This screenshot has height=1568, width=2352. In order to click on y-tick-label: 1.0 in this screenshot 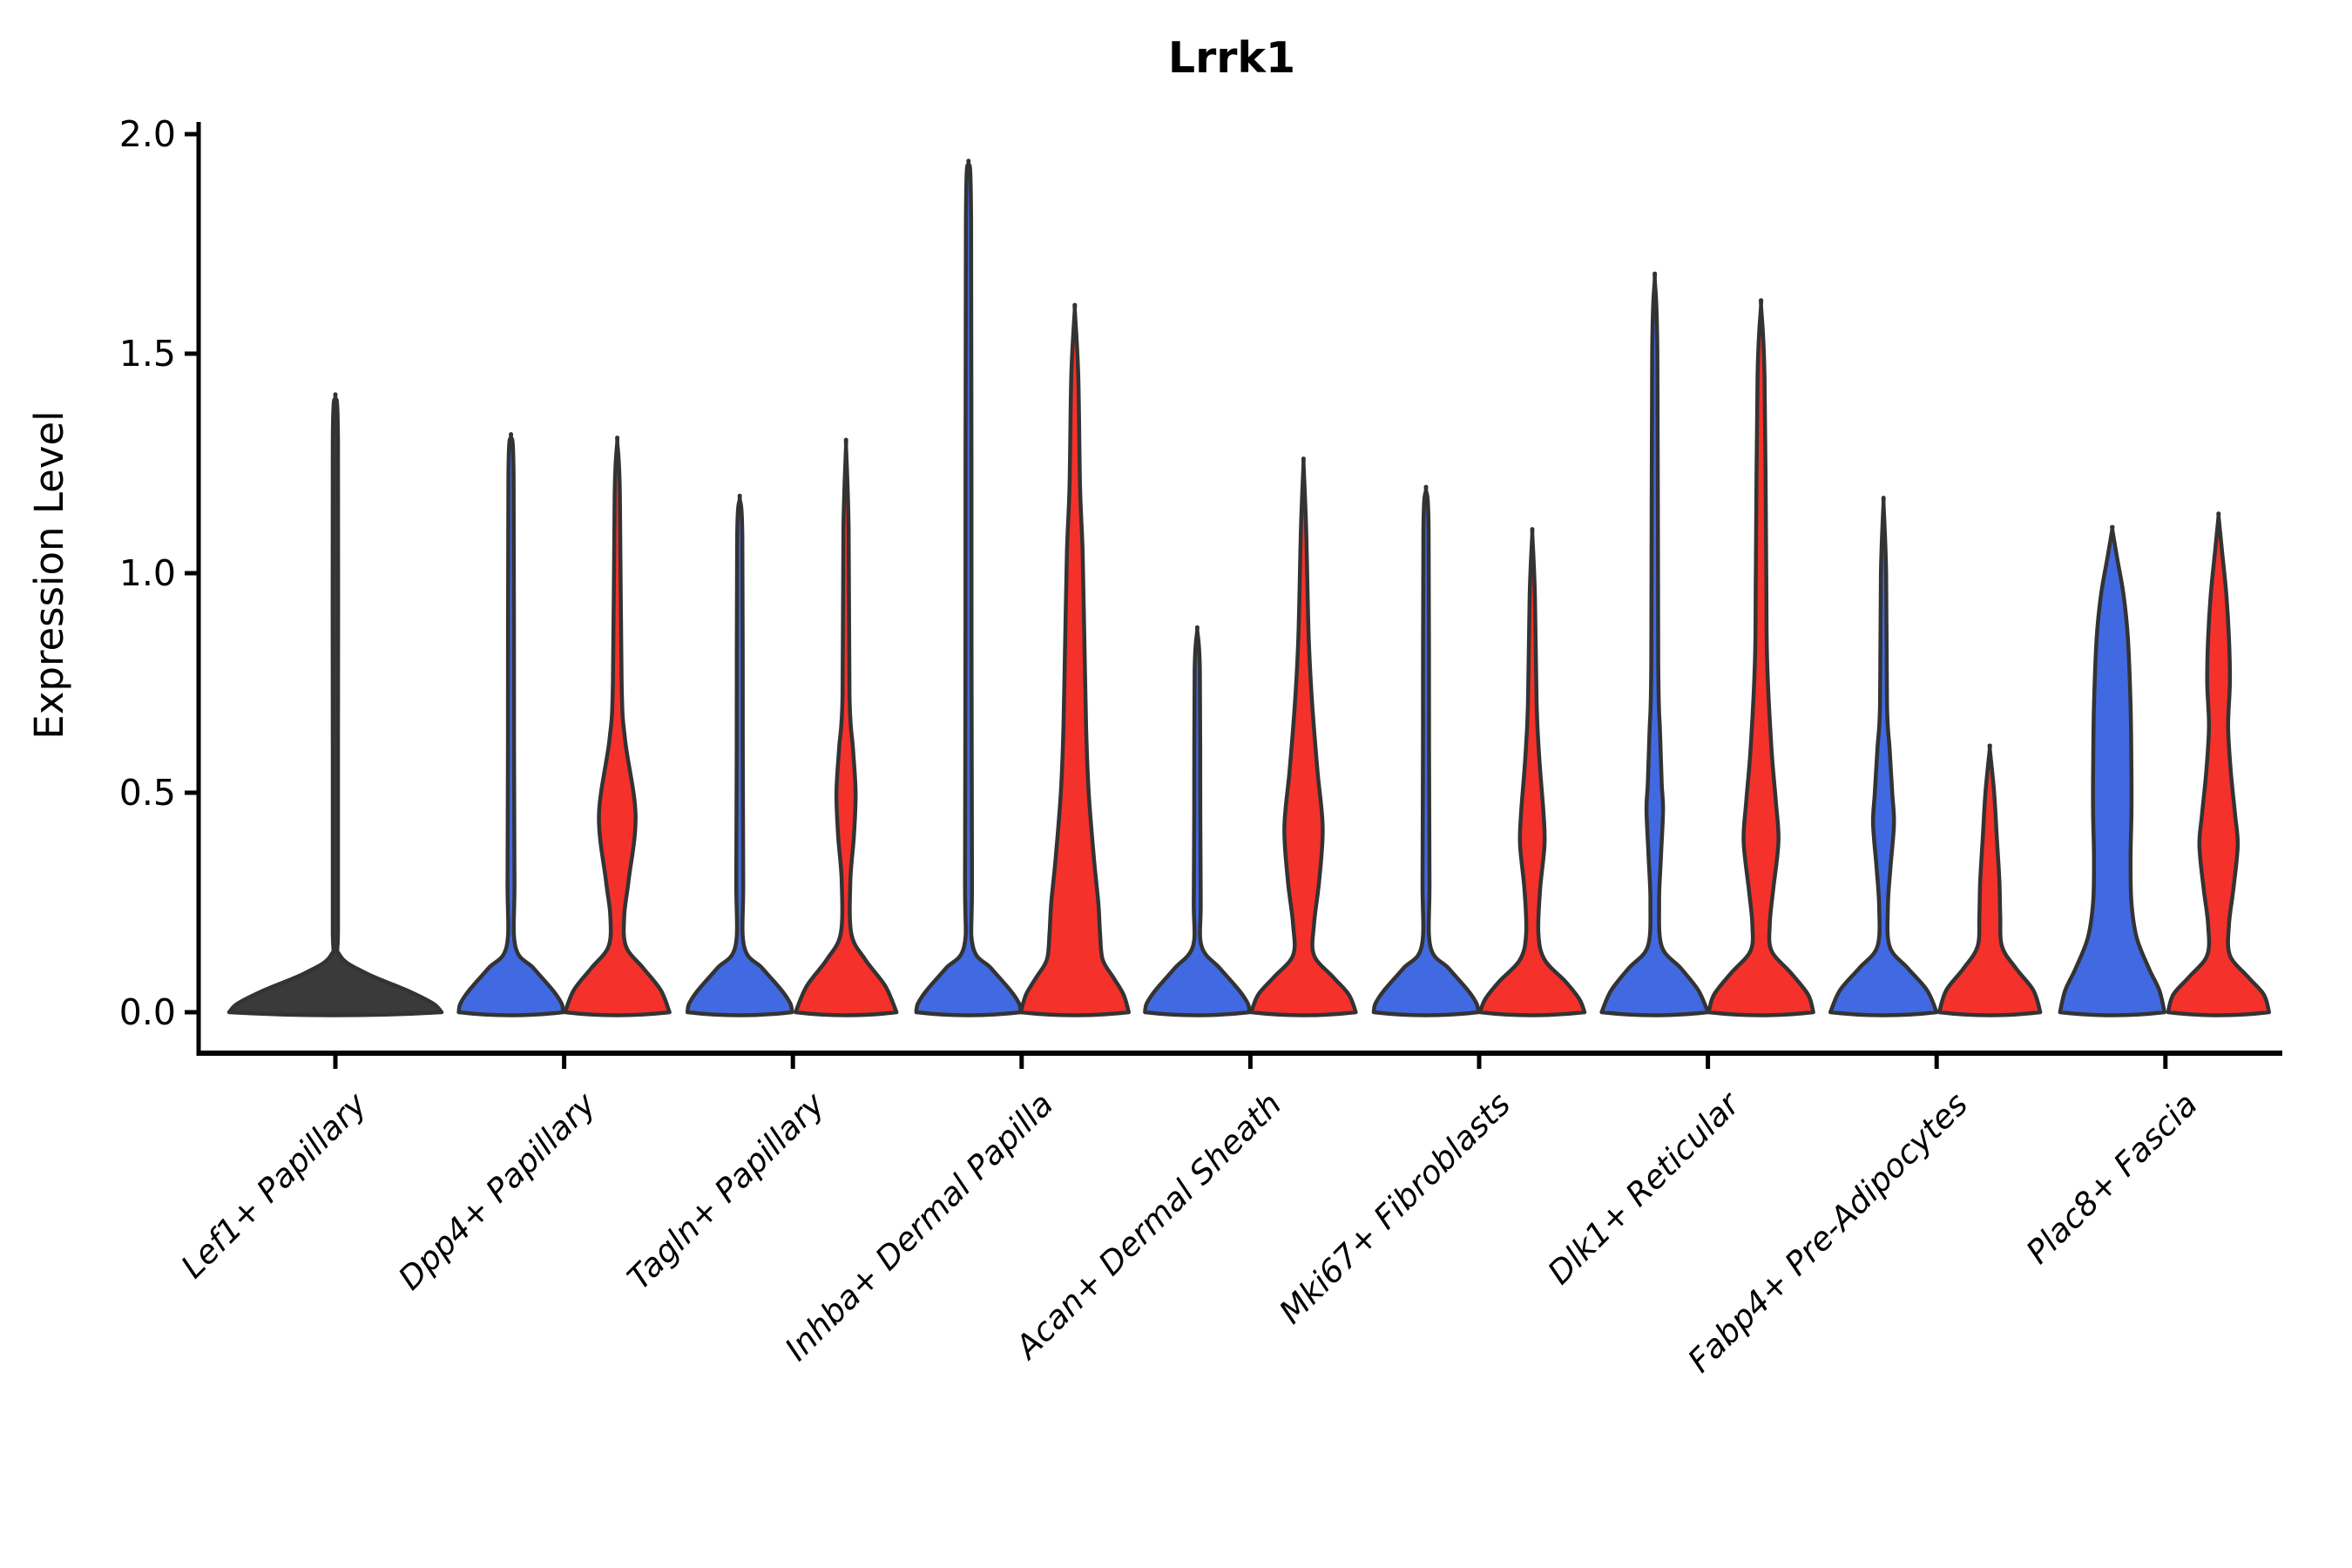, I will do `click(147, 573)`.